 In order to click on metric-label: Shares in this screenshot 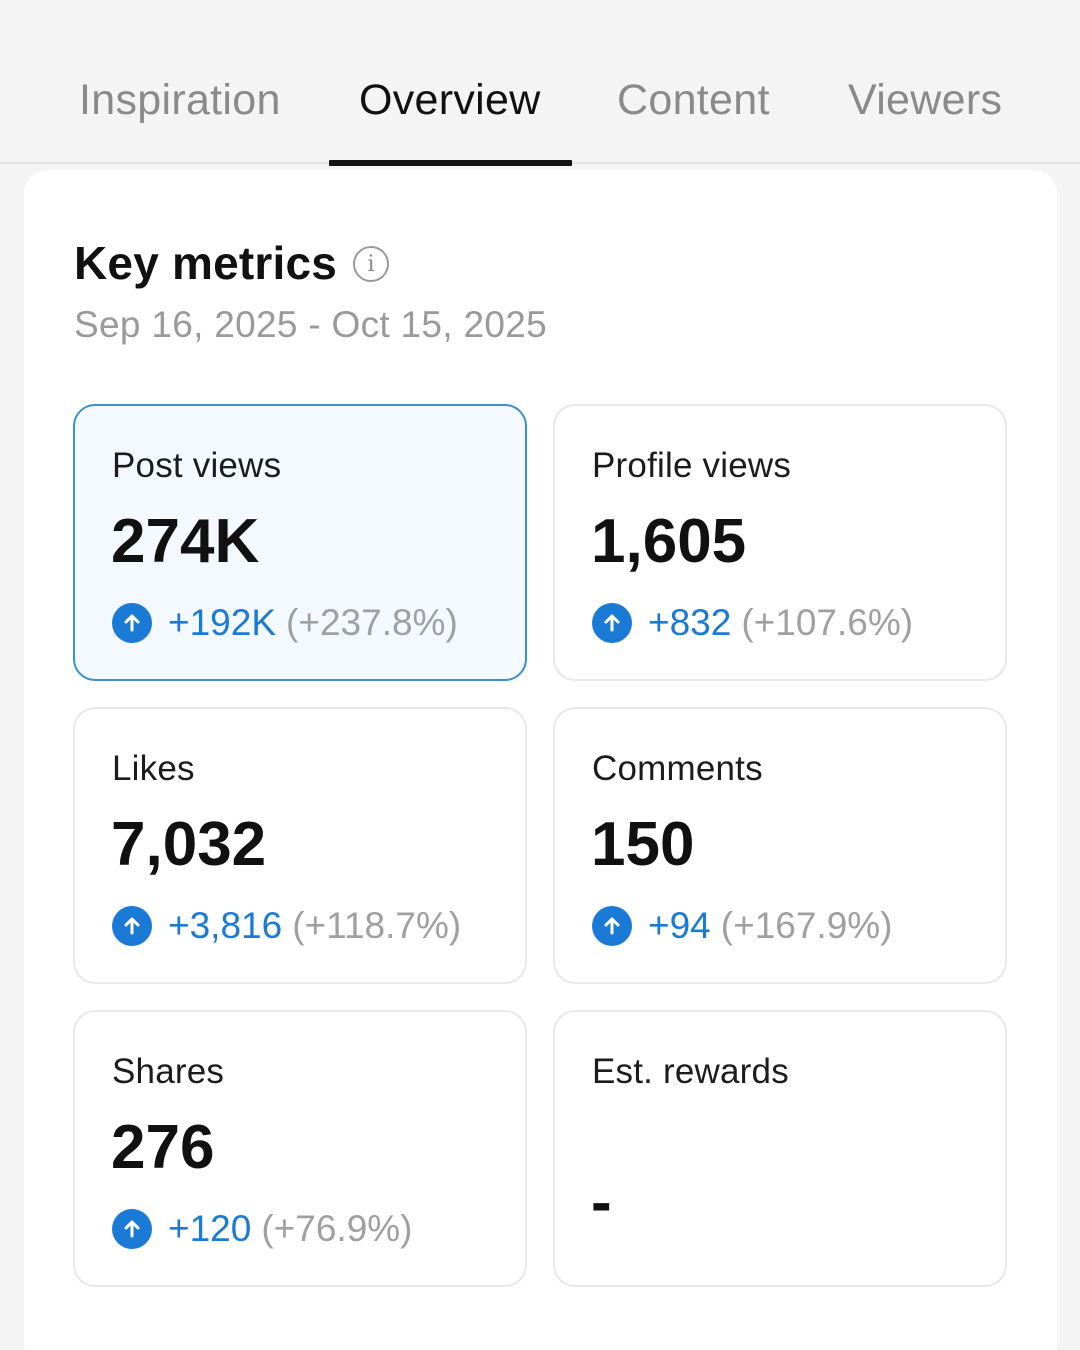, I will do `click(168, 1071)`.